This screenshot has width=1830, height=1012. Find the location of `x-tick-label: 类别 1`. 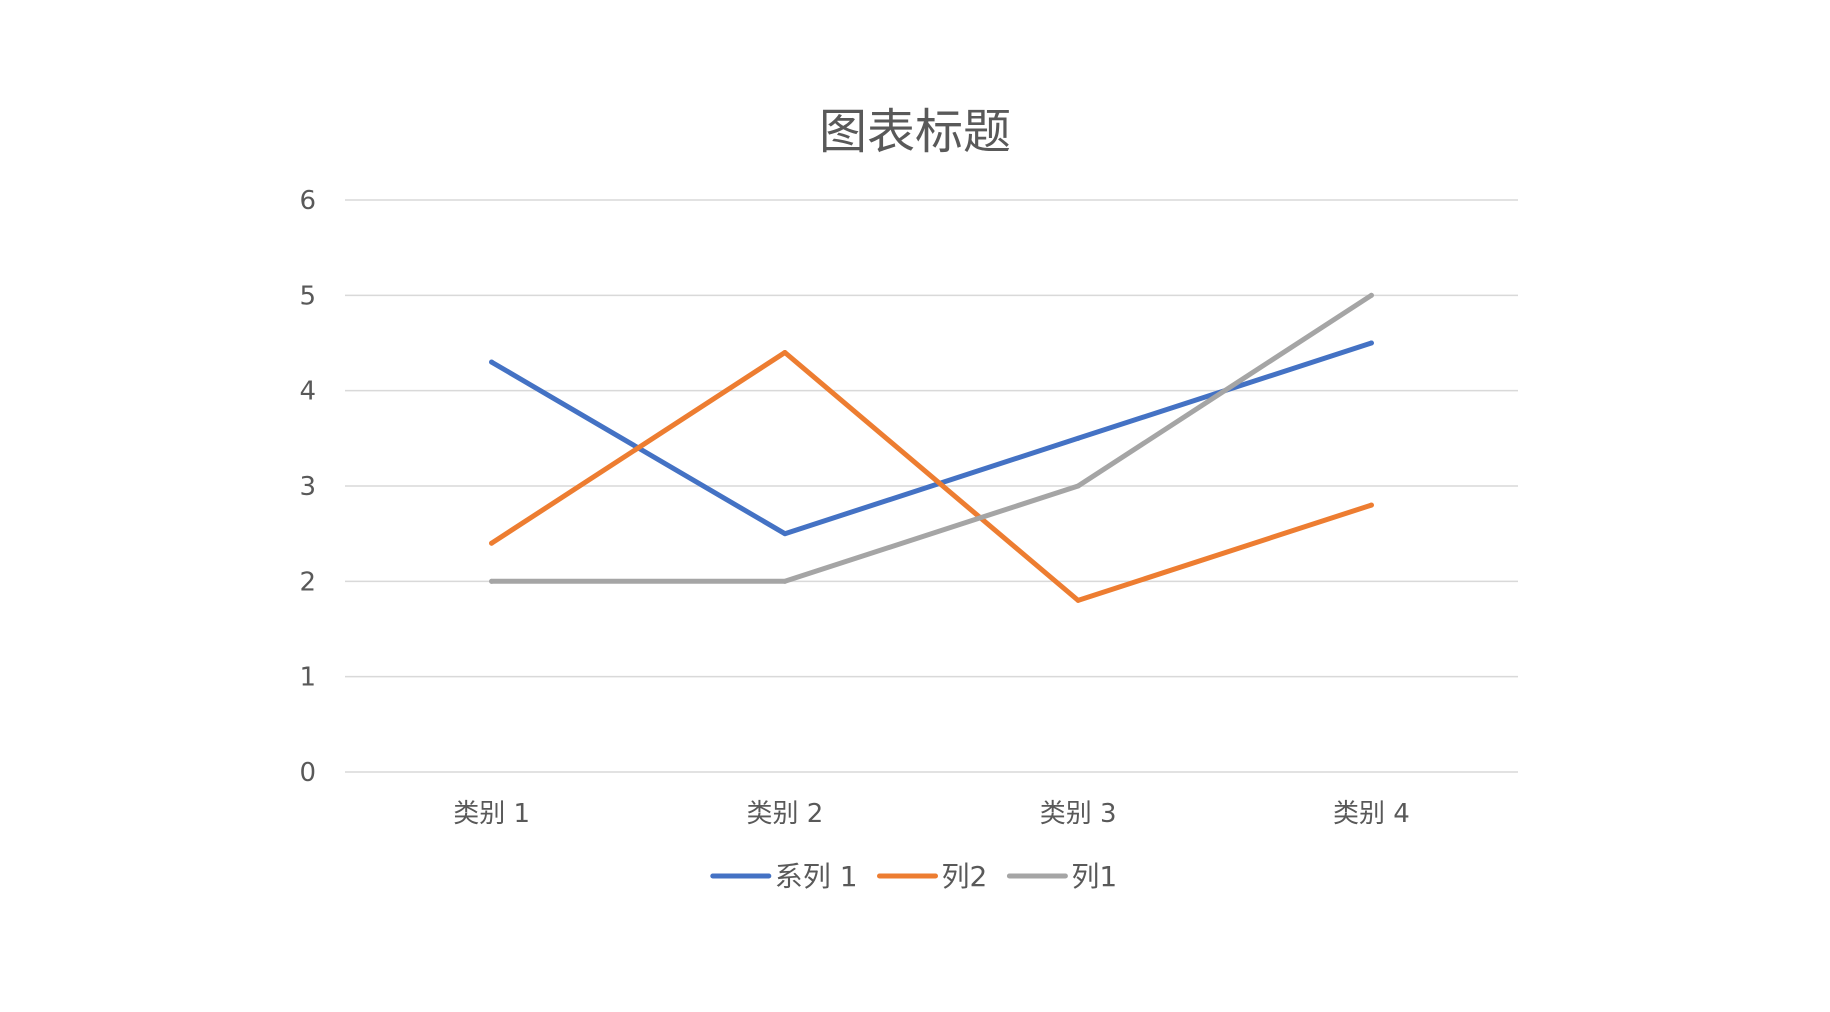

x-tick-label: 类别 1 is located at coordinates (491, 814).